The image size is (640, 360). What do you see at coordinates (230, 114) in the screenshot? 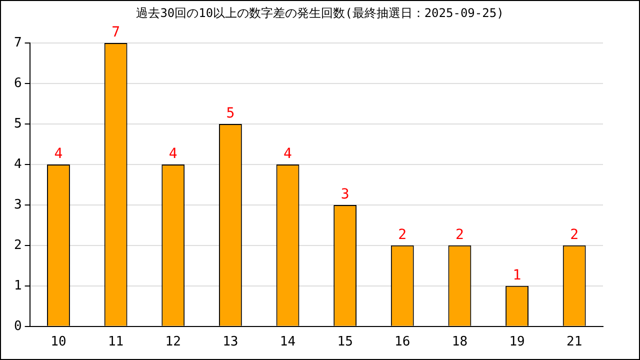
I see `data-label: 5` at bounding box center [230, 114].